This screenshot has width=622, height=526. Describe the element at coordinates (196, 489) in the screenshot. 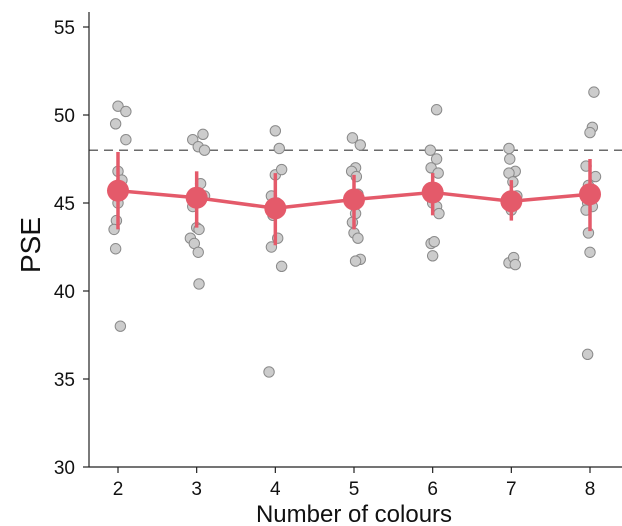

I see `x-tick-label: 3` at that location.